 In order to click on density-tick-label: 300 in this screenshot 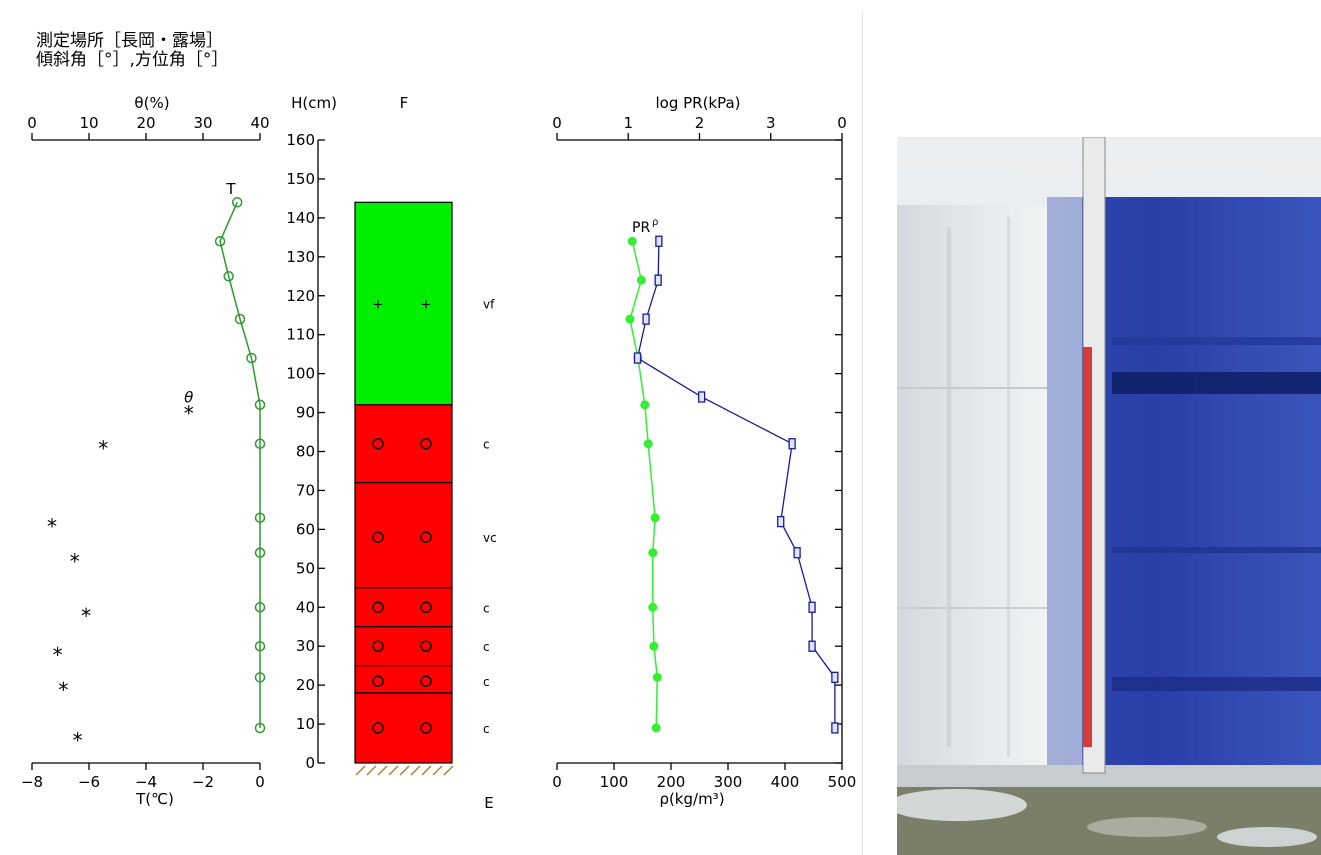, I will do `click(728, 782)`.